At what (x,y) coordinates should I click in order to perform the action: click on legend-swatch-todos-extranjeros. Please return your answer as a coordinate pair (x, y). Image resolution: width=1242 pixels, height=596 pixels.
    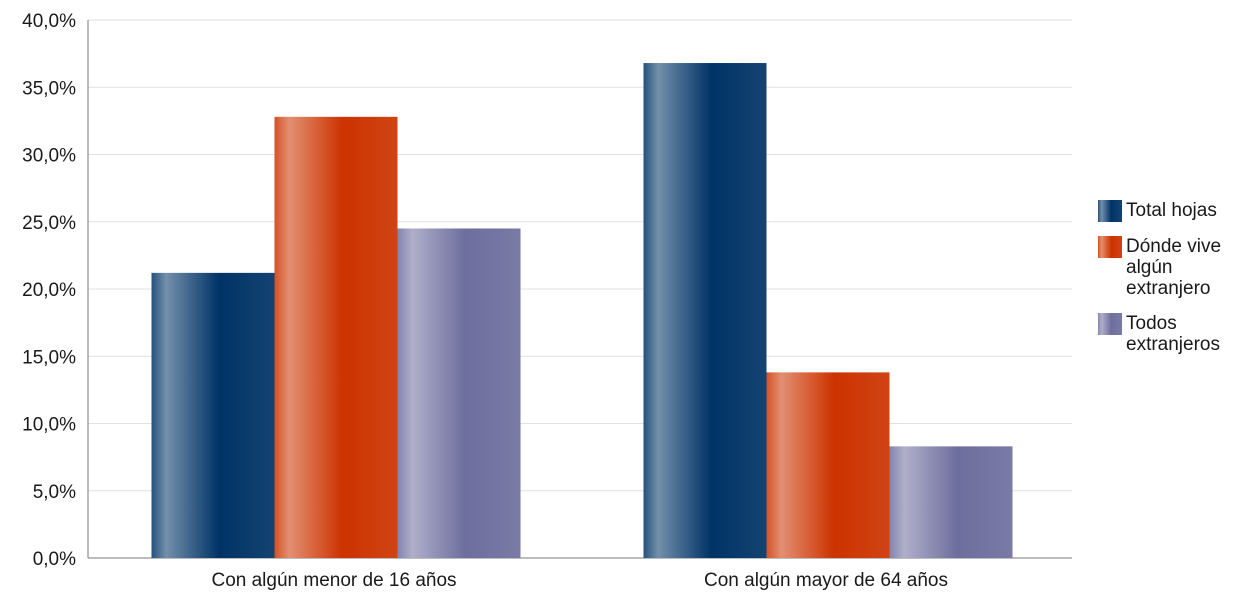
    Looking at the image, I should click on (1110, 324).